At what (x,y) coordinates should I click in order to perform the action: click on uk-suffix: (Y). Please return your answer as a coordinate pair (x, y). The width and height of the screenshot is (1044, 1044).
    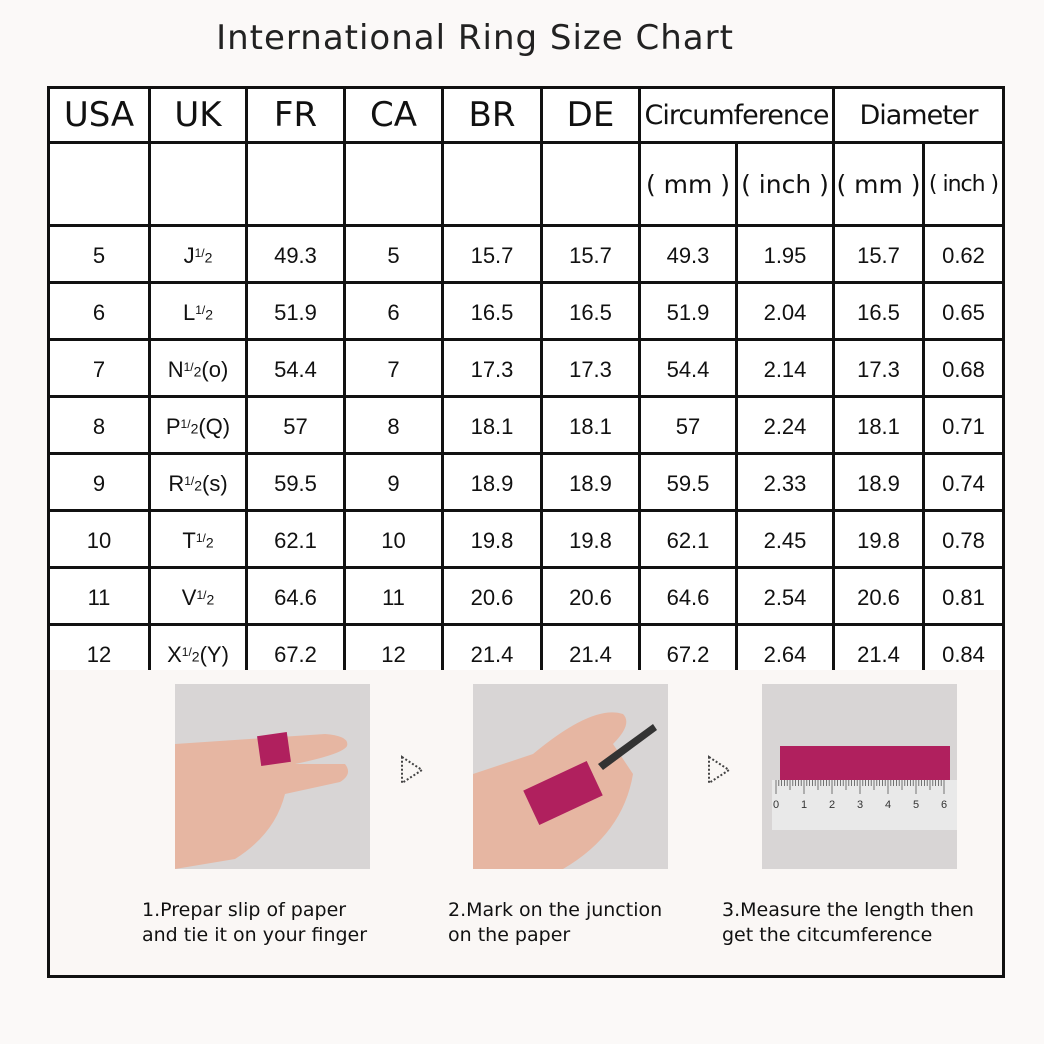
    Looking at the image, I should click on (214, 654).